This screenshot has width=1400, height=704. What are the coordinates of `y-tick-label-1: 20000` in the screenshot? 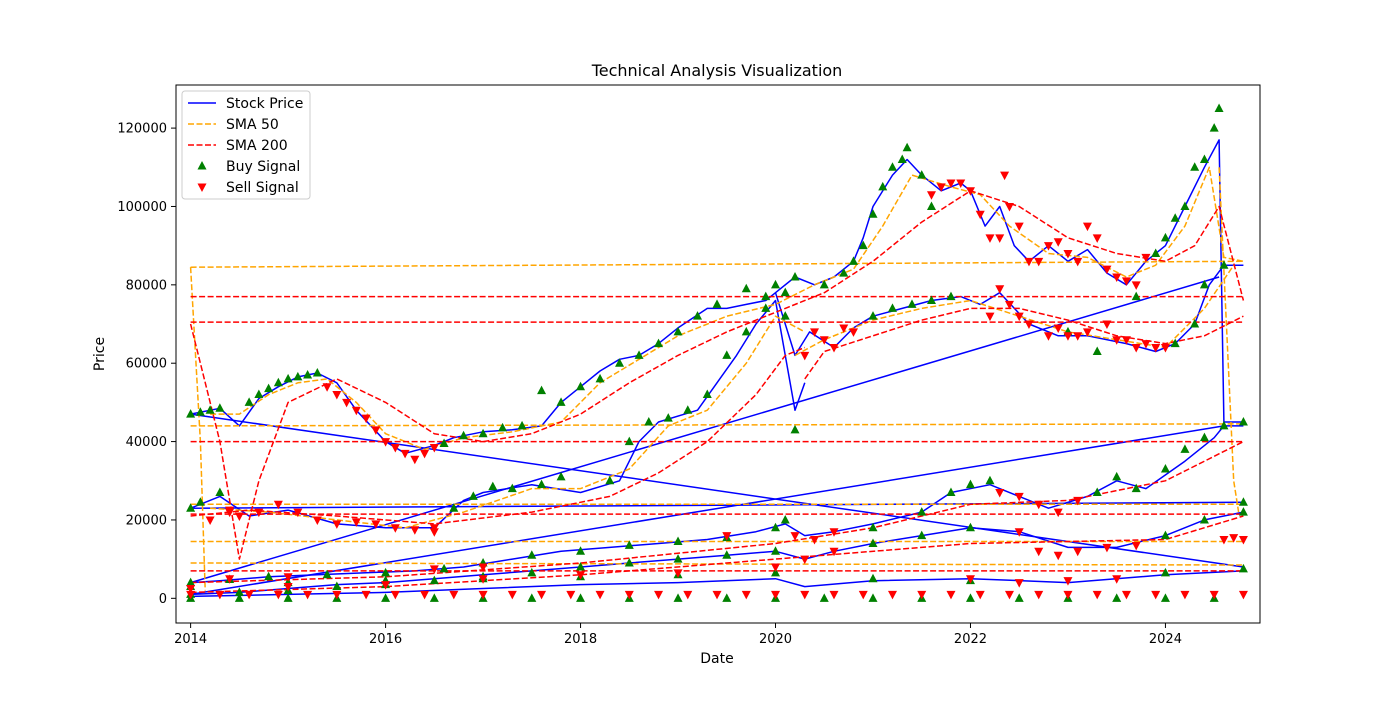 It's located at (146, 520).